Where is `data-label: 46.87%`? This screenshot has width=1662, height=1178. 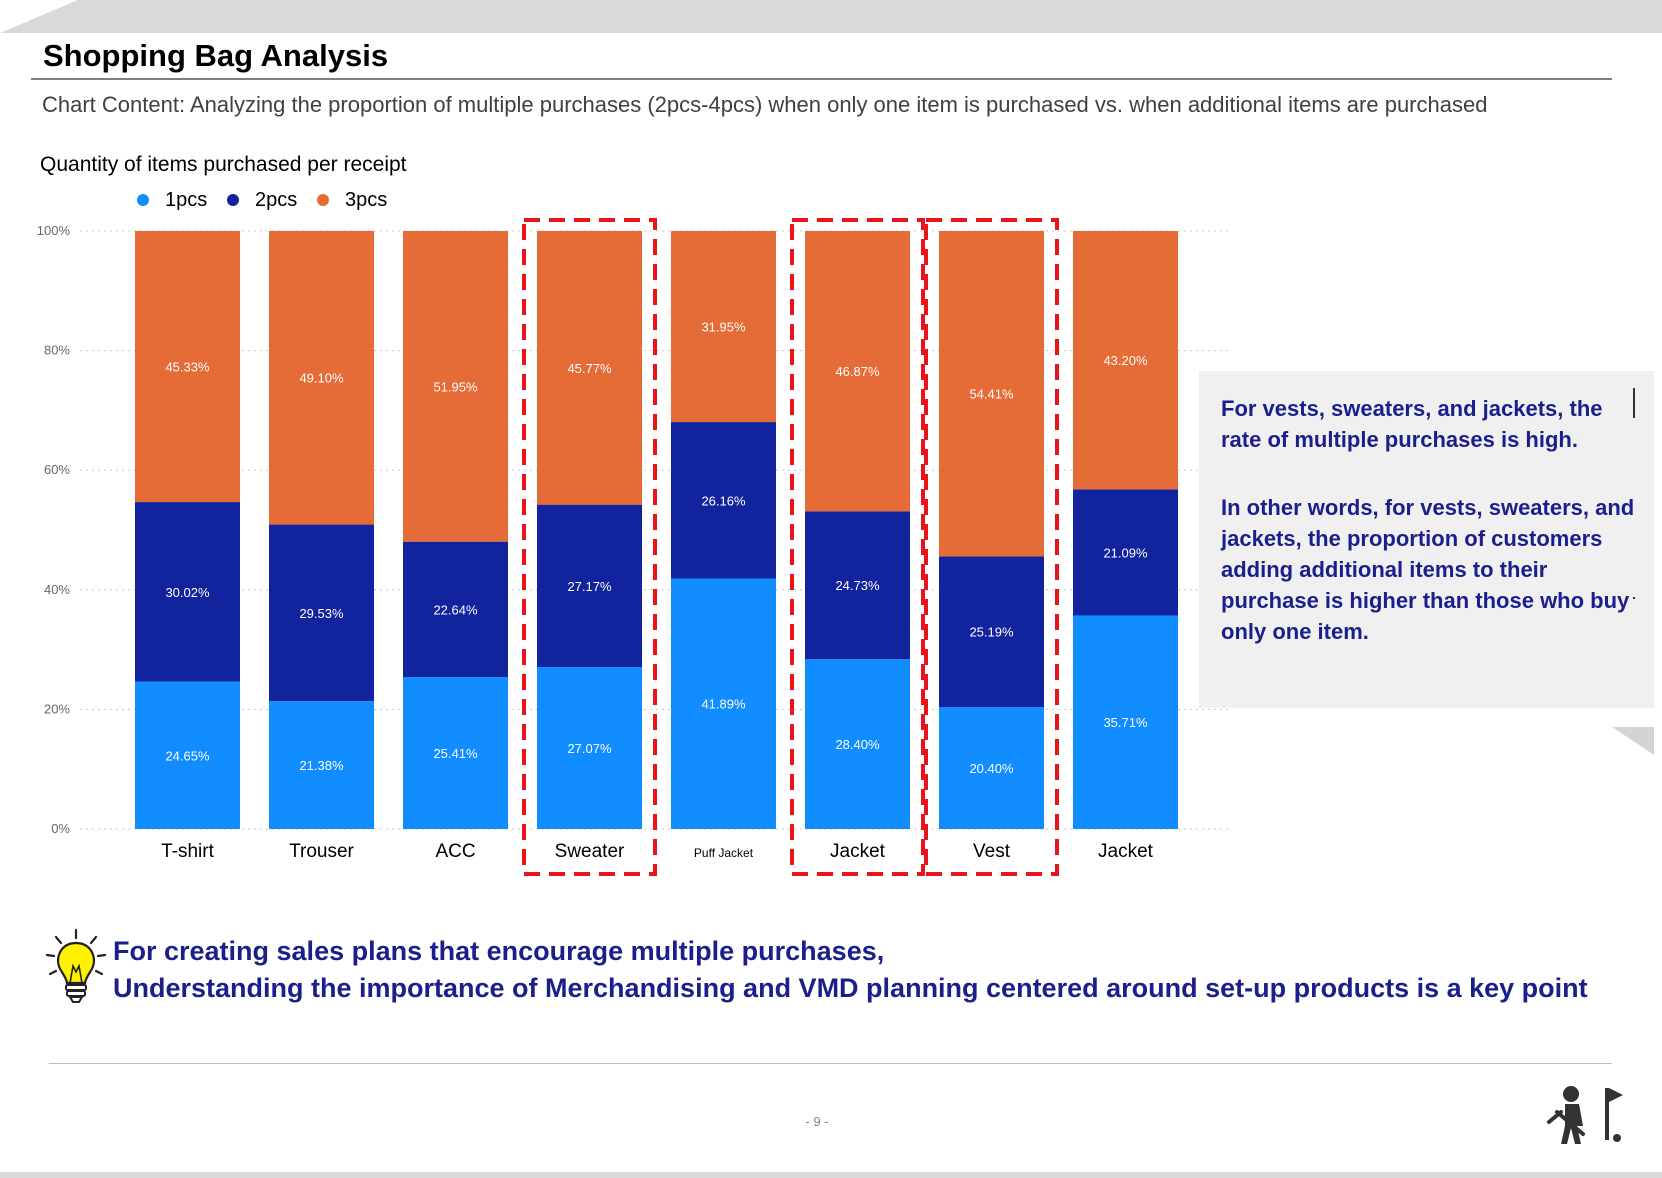 data-label: 46.87% is located at coordinates (857, 371).